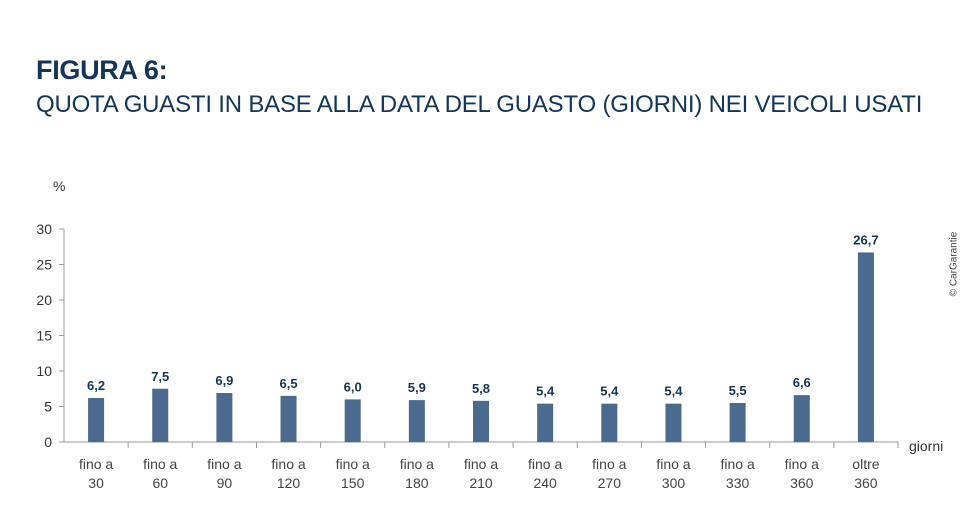  Describe the element at coordinates (417, 483) in the screenshot. I see `category-label: 180` at that location.